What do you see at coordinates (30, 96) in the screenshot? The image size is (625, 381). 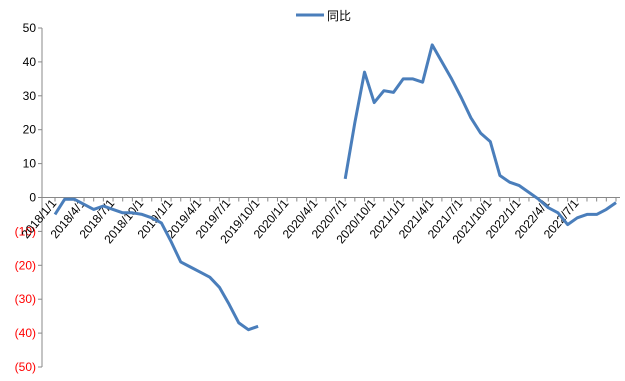 I see `y-tick-label: 30` at bounding box center [30, 96].